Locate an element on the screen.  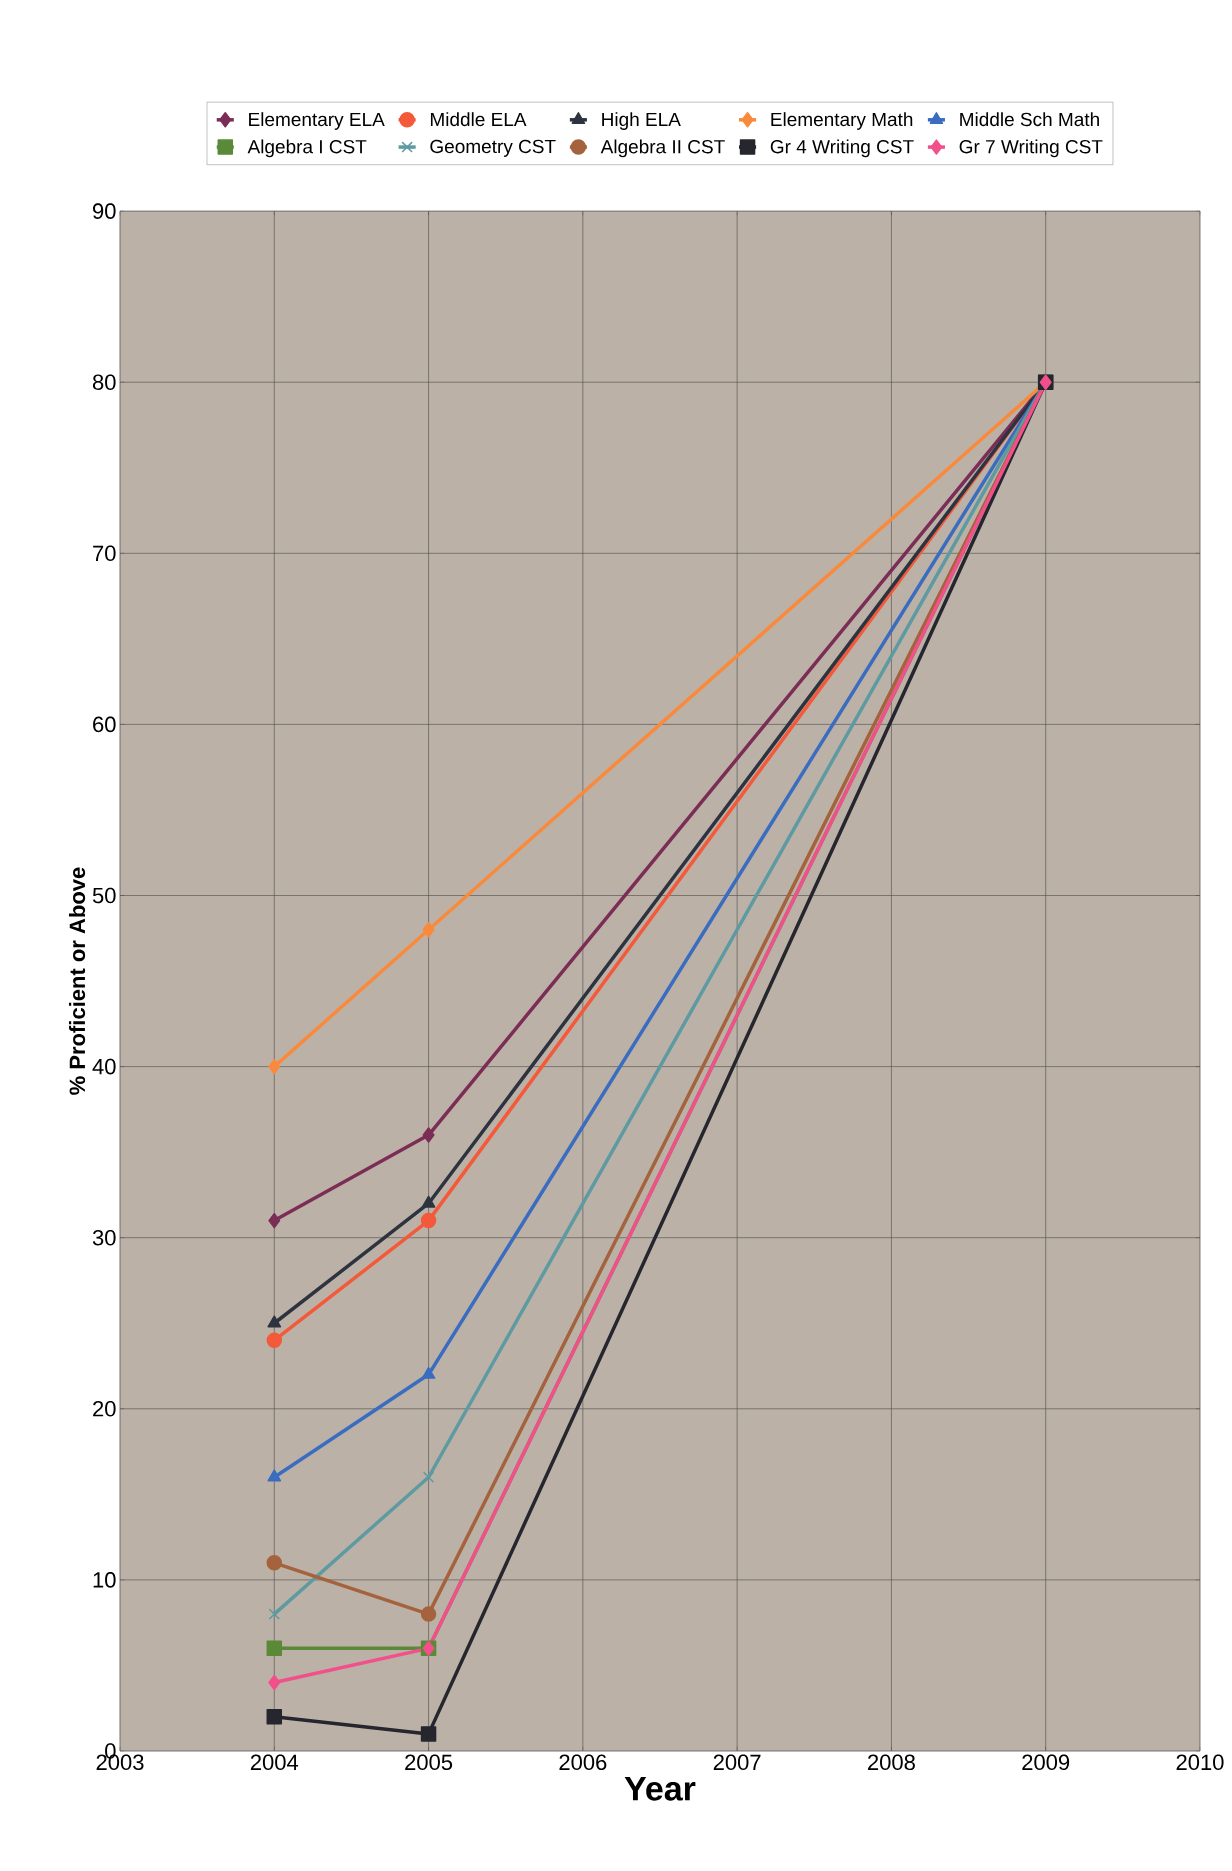
y-tick-label: 20 is located at coordinates (104, 1409).